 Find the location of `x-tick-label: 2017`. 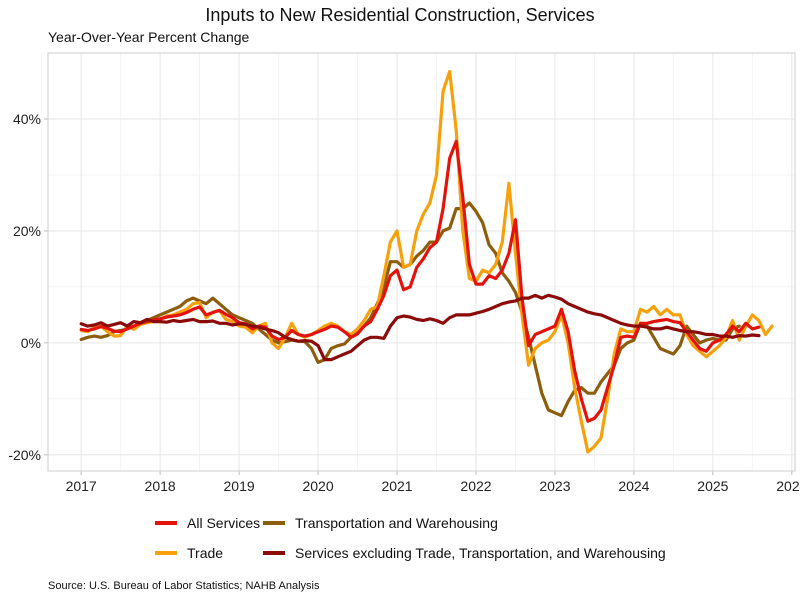

x-tick-label: 2017 is located at coordinates (81, 486).